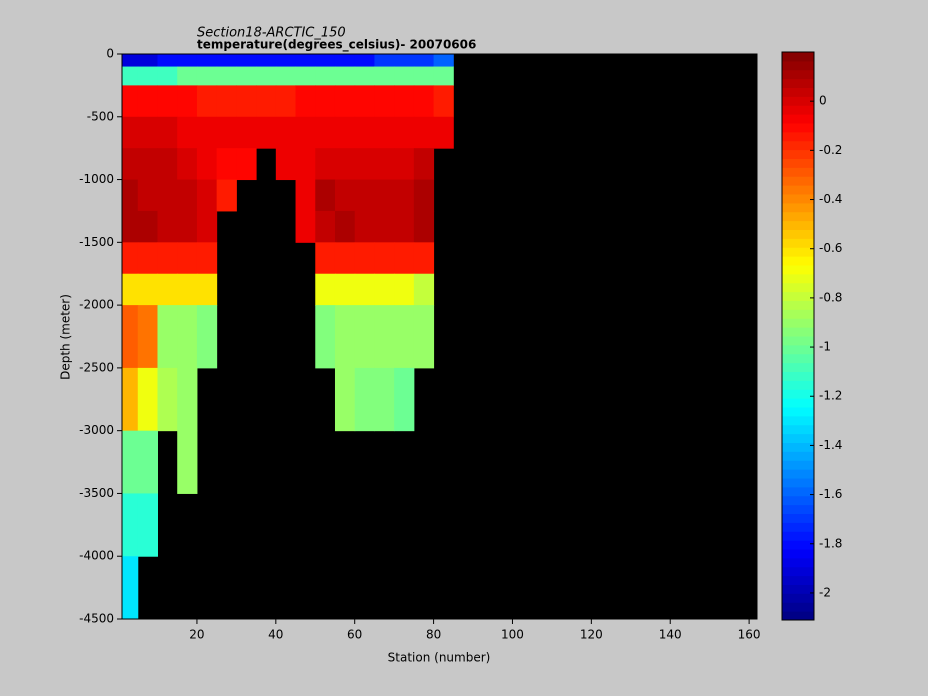  Describe the element at coordinates (830, 199) in the screenshot. I see `colorbar-tick-label: -0.4` at that location.